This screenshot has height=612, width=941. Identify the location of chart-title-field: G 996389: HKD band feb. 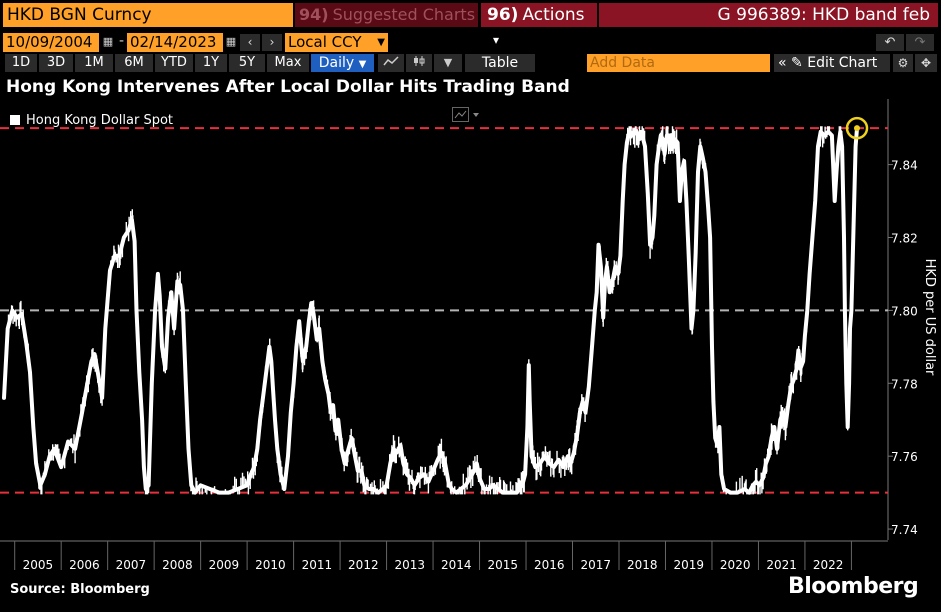
(768, 15).